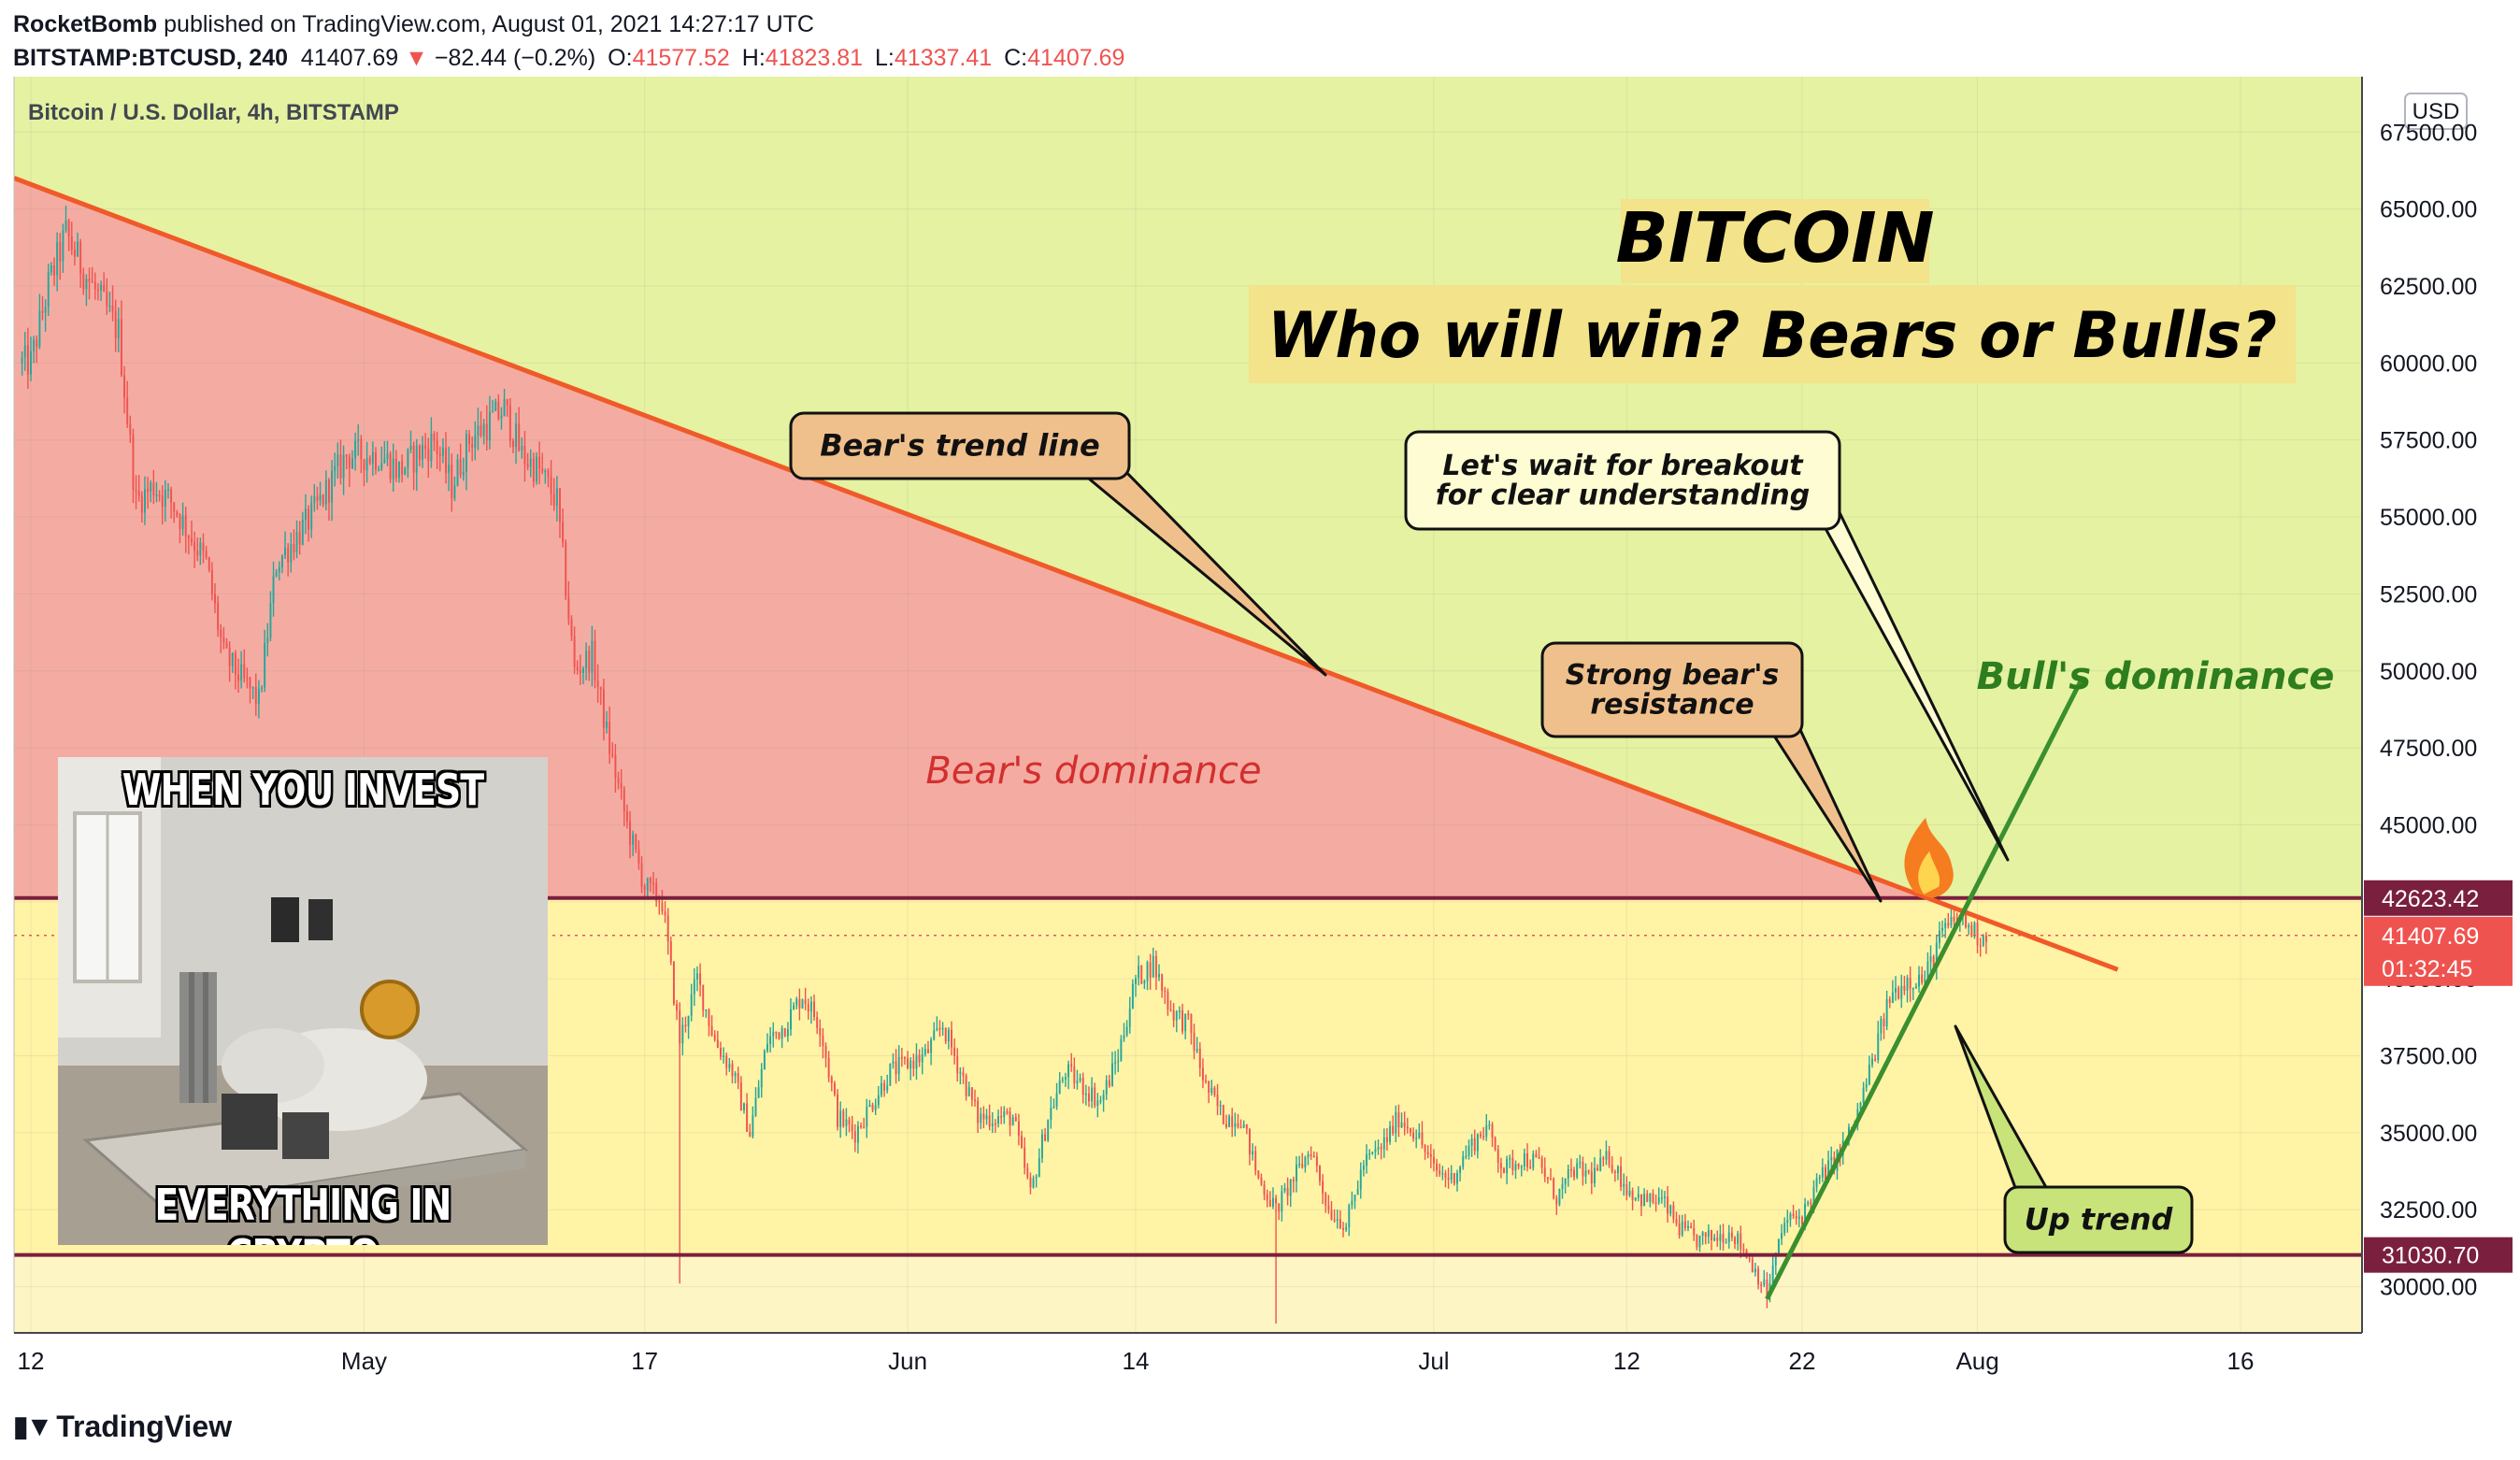  Describe the element at coordinates (2436, 111) in the screenshot. I see `currency-label: USD` at that location.